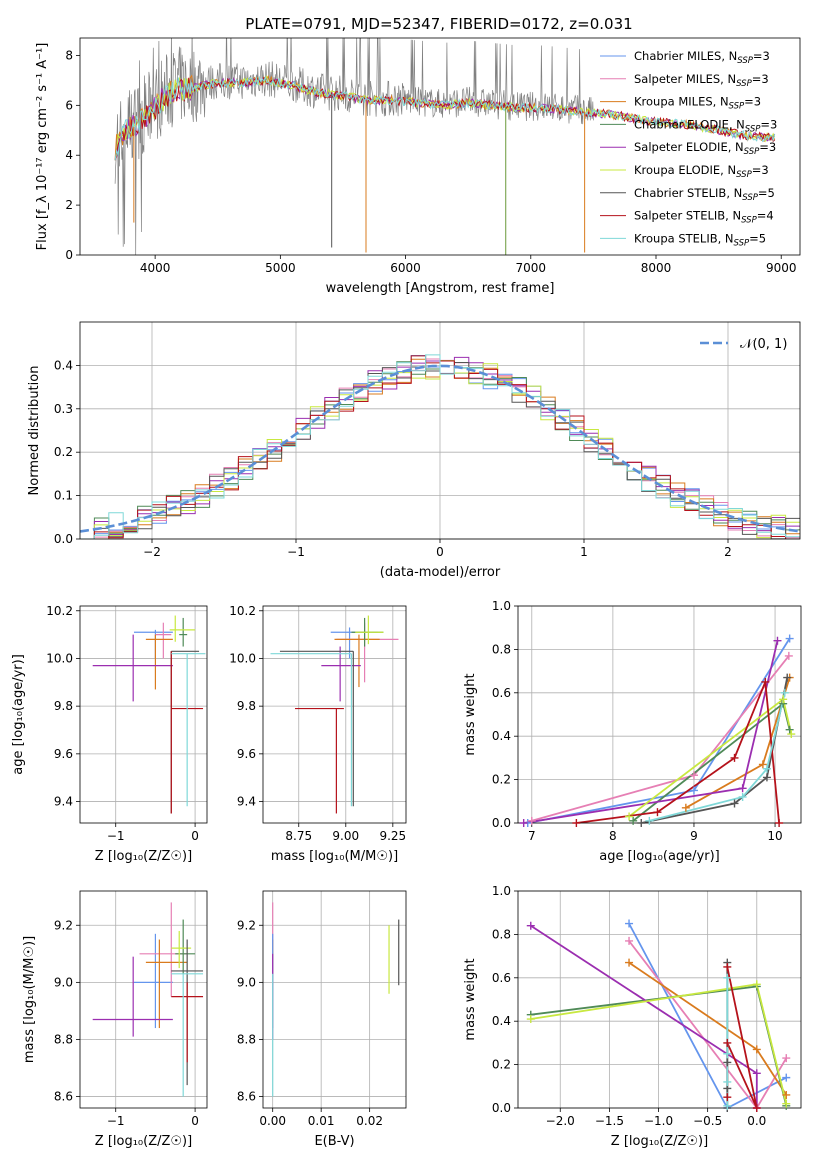  Describe the element at coordinates (609, 1121) in the screenshot. I see `tick-label-x: −1.5` at that location.